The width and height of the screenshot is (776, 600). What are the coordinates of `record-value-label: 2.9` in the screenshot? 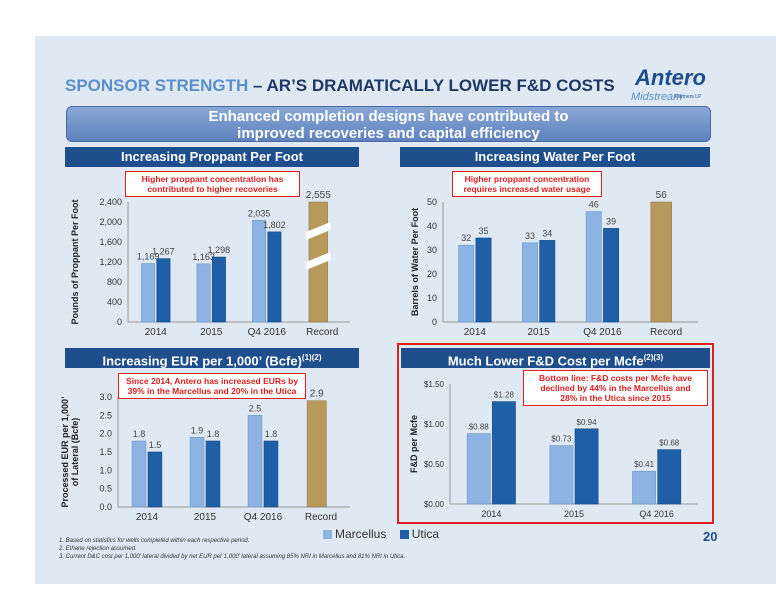 It's located at (317, 394).